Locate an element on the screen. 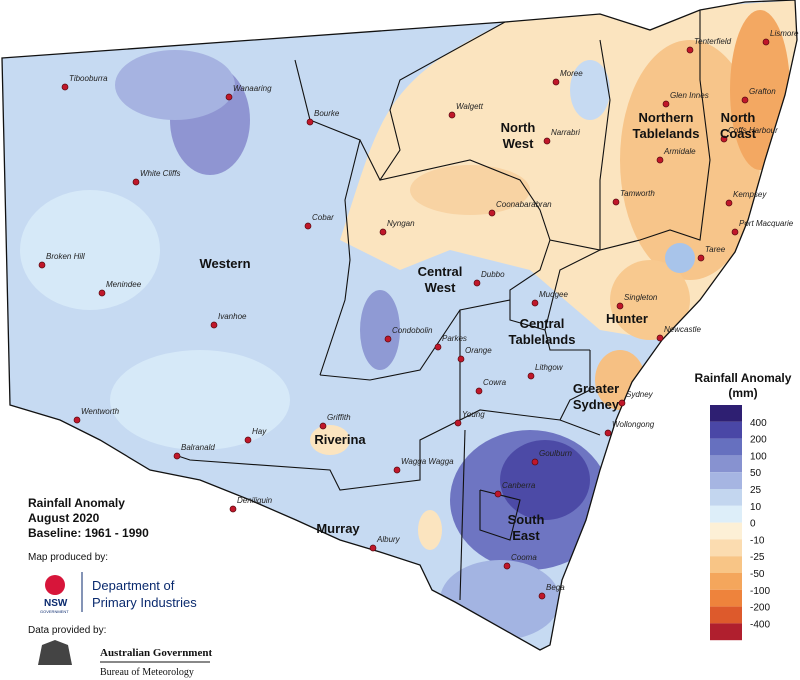 The width and height of the screenshot is (800, 680). town-label: Balranald is located at coordinates (198, 447).